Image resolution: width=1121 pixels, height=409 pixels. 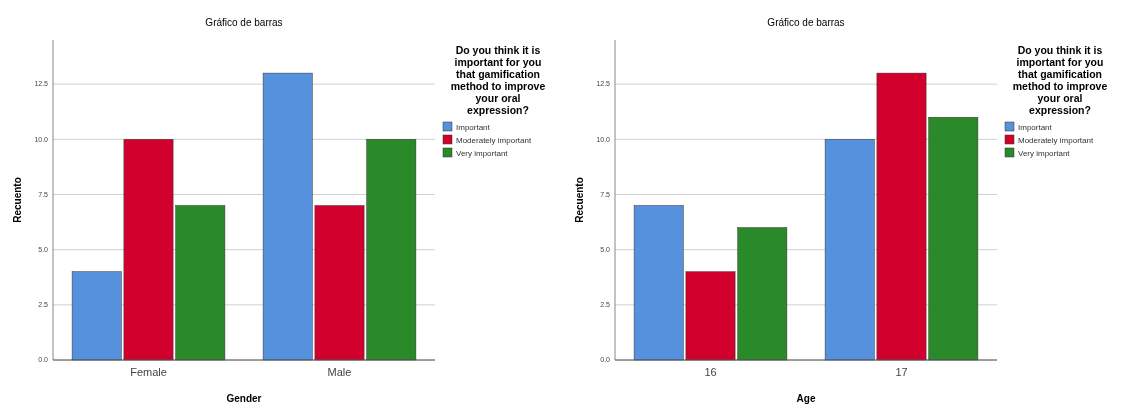 What do you see at coordinates (339, 372) in the screenshot?
I see `x-tick-label: Male` at bounding box center [339, 372].